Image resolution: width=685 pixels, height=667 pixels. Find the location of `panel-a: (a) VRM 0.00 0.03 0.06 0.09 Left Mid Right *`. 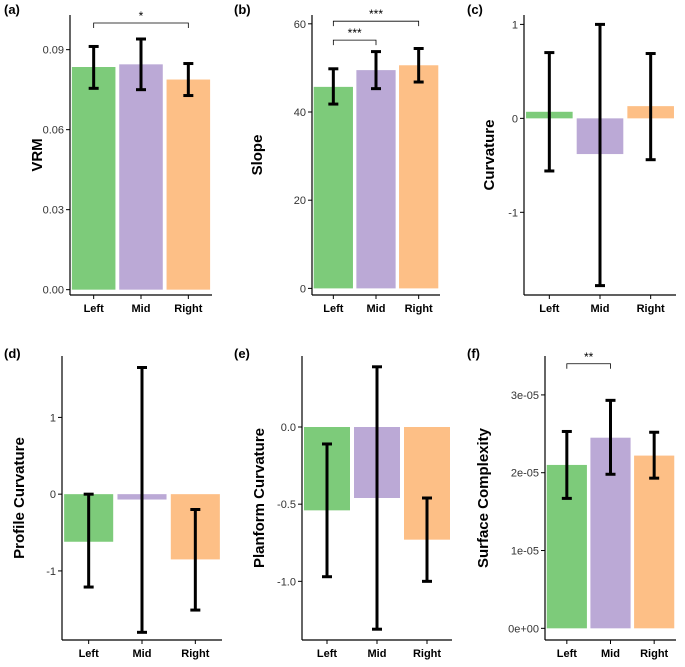

panel-a: (a) VRM 0.00 0.03 0.06 0.09 Left Mid Right * is located at coordinates (108, 158).